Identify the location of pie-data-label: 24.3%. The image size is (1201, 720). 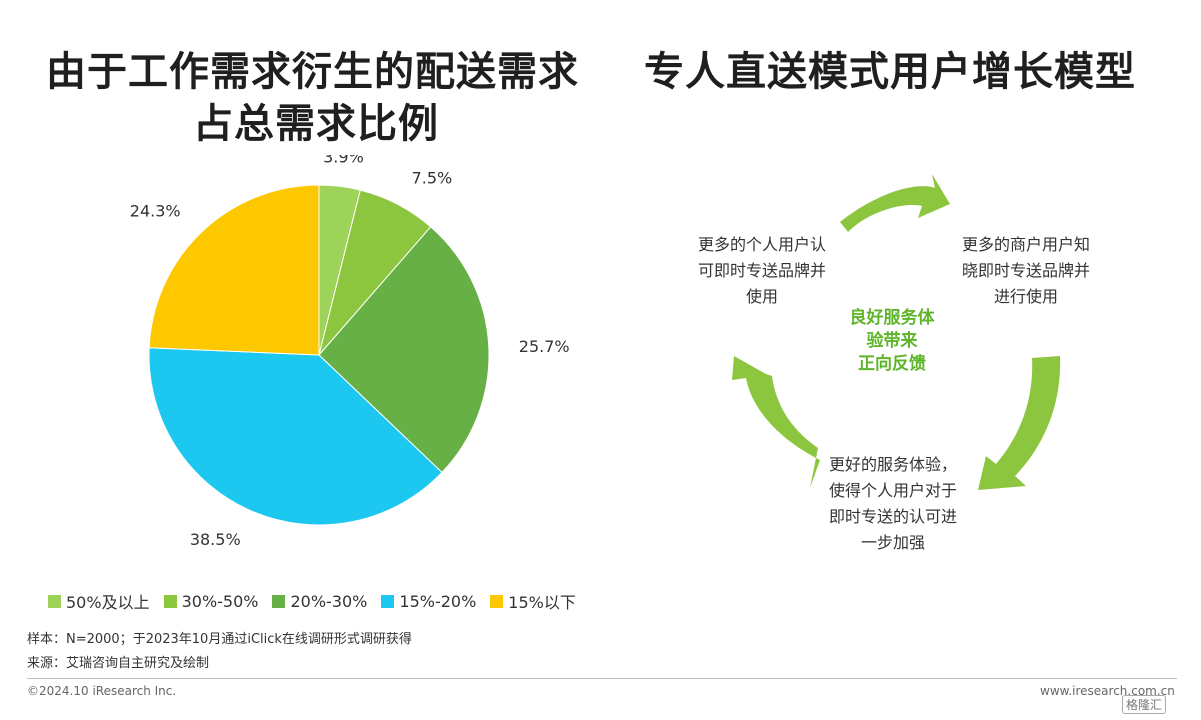
(155, 211).